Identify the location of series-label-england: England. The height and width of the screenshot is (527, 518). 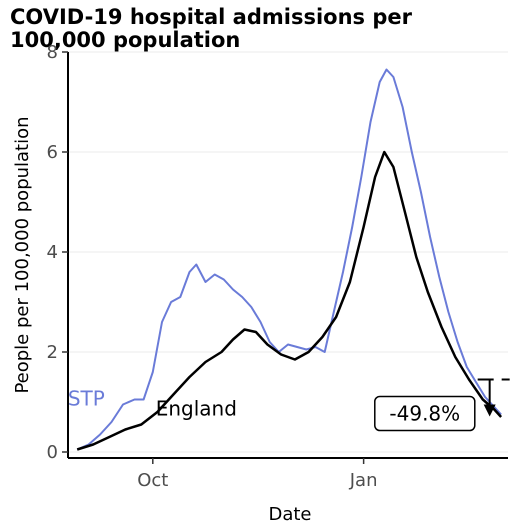
(196, 409).